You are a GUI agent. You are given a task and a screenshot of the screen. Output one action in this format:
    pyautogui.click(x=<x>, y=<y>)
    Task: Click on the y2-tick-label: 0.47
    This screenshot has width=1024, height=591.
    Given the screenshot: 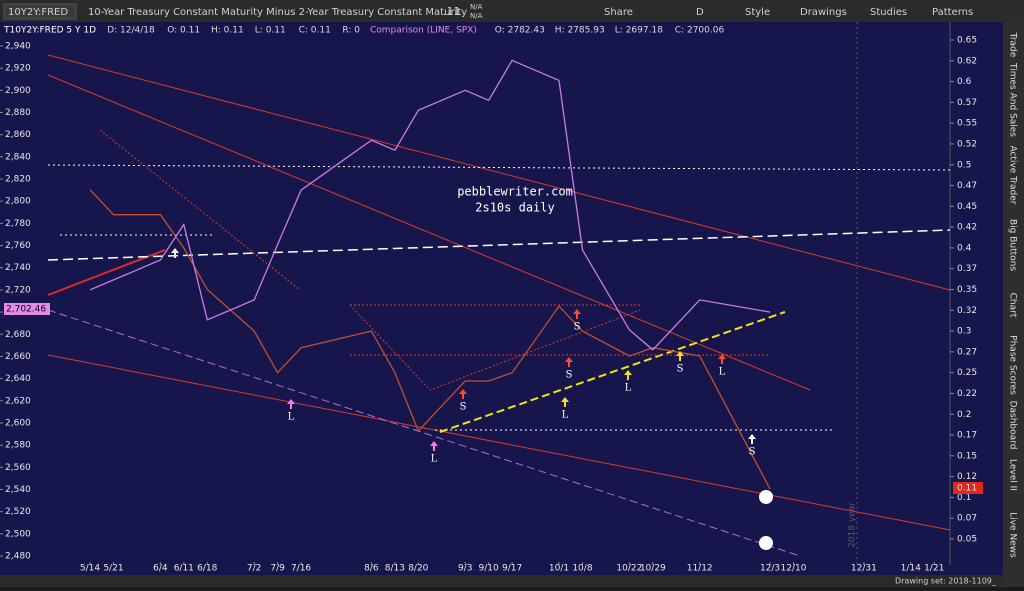 What is the action you would take?
    pyautogui.click(x=967, y=186)
    